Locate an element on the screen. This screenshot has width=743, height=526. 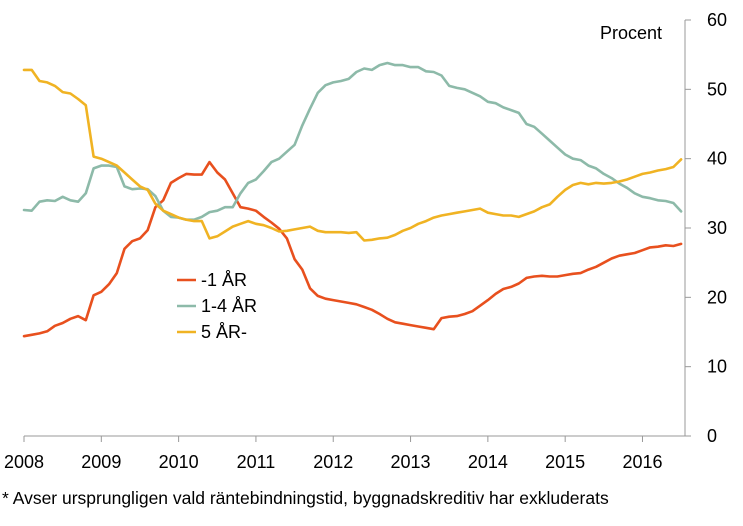
x-tick-label: 2013 is located at coordinates (411, 462).